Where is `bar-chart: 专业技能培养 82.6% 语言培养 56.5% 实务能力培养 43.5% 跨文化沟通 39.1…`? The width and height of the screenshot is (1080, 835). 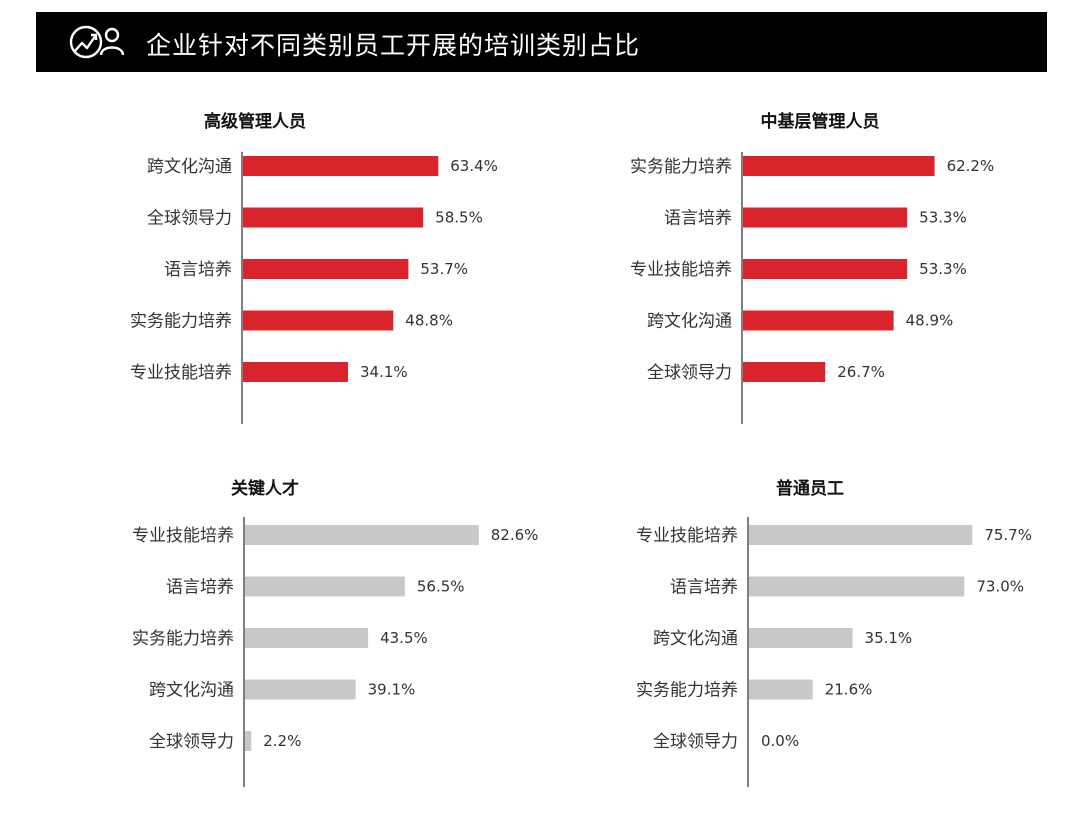
bar-chart: 专业技能培养 82.6% 语言培养 56.5% 实务能力培养 43.5% 跨文化沟通 39.1… is located at coordinates (335, 652).